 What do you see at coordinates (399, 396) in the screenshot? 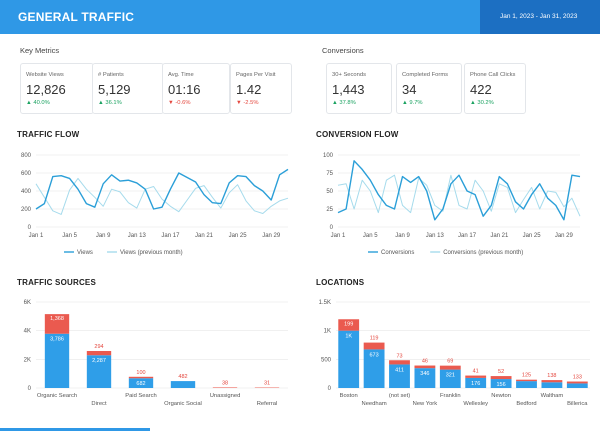
I see `x-category-label: (not set)` at bounding box center [399, 396].